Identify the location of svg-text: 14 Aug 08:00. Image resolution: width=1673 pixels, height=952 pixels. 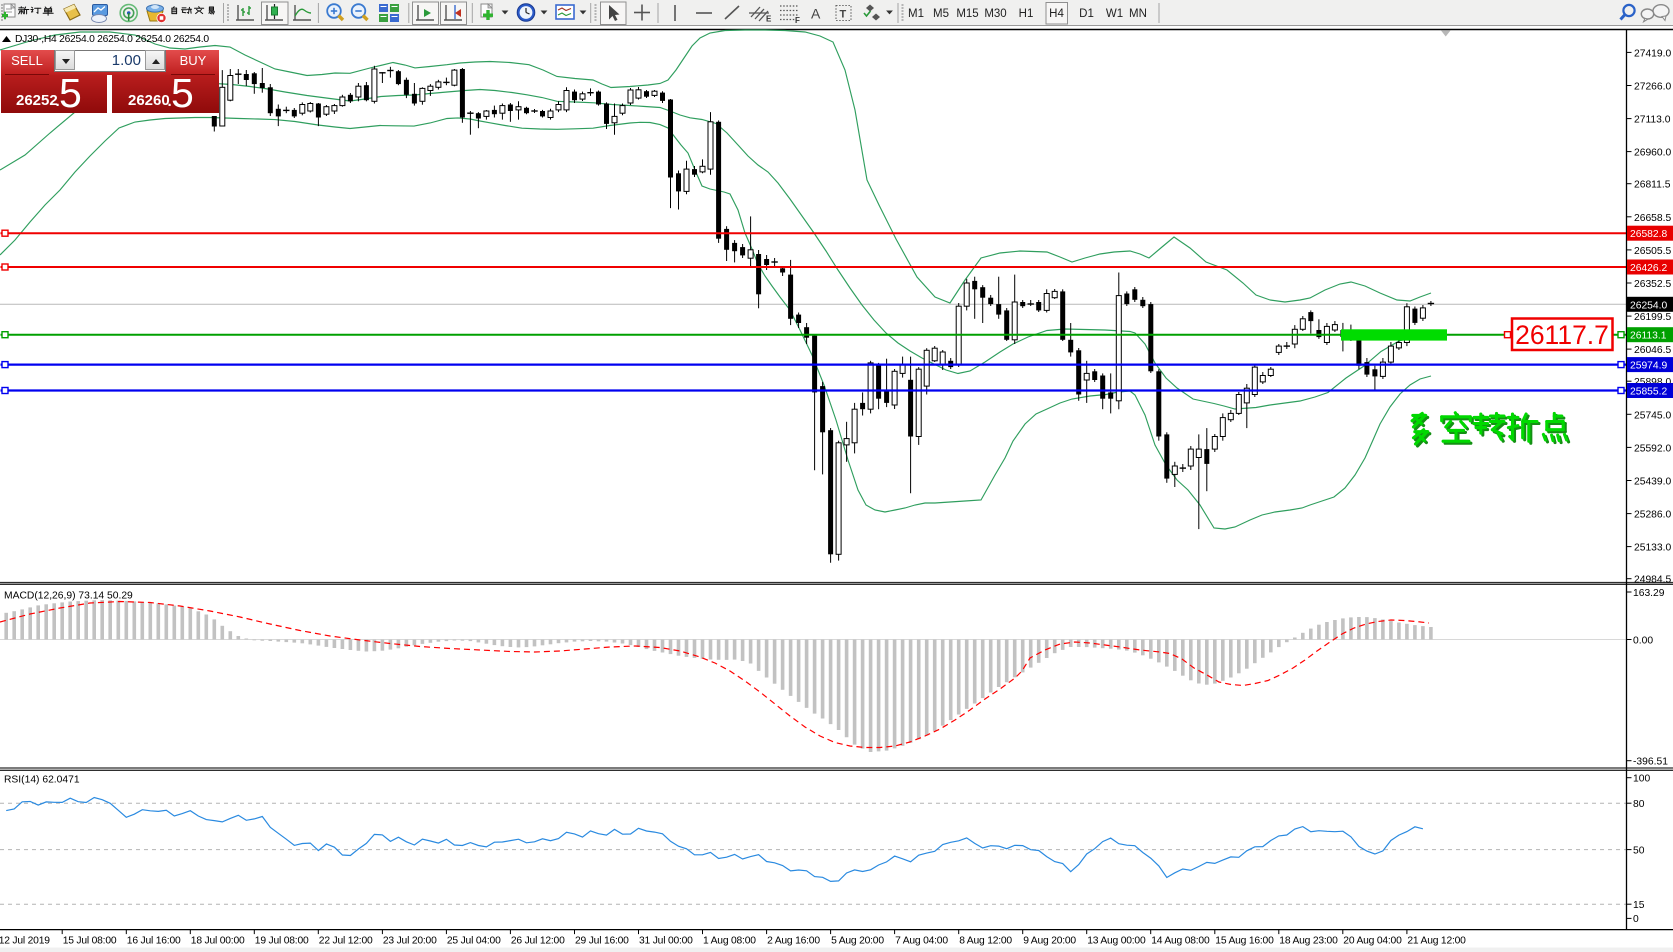
(1180, 941).